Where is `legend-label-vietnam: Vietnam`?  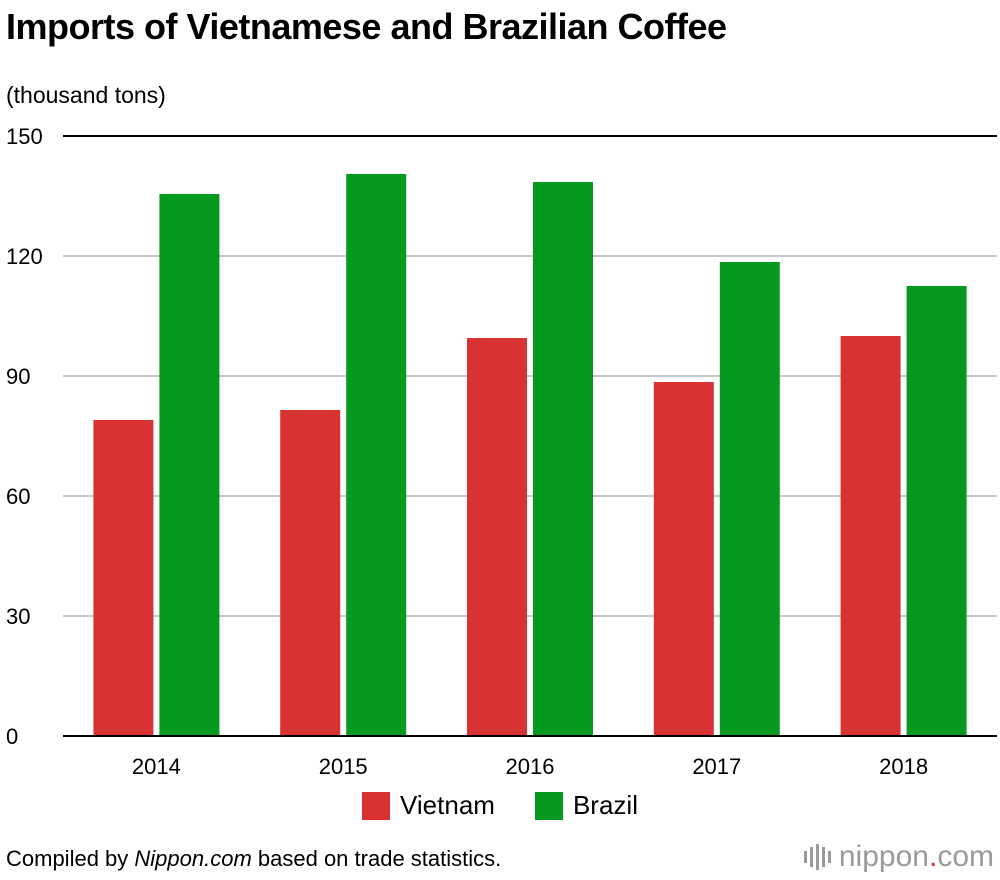 legend-label-vietnam: Vietnam is located at coordinates (447, 805).